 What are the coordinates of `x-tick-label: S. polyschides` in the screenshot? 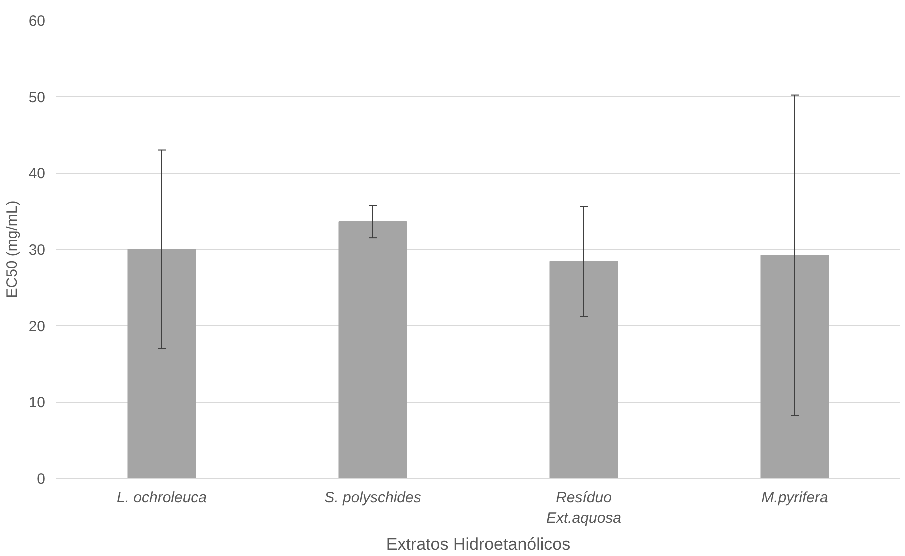 It's located at (373, 498).